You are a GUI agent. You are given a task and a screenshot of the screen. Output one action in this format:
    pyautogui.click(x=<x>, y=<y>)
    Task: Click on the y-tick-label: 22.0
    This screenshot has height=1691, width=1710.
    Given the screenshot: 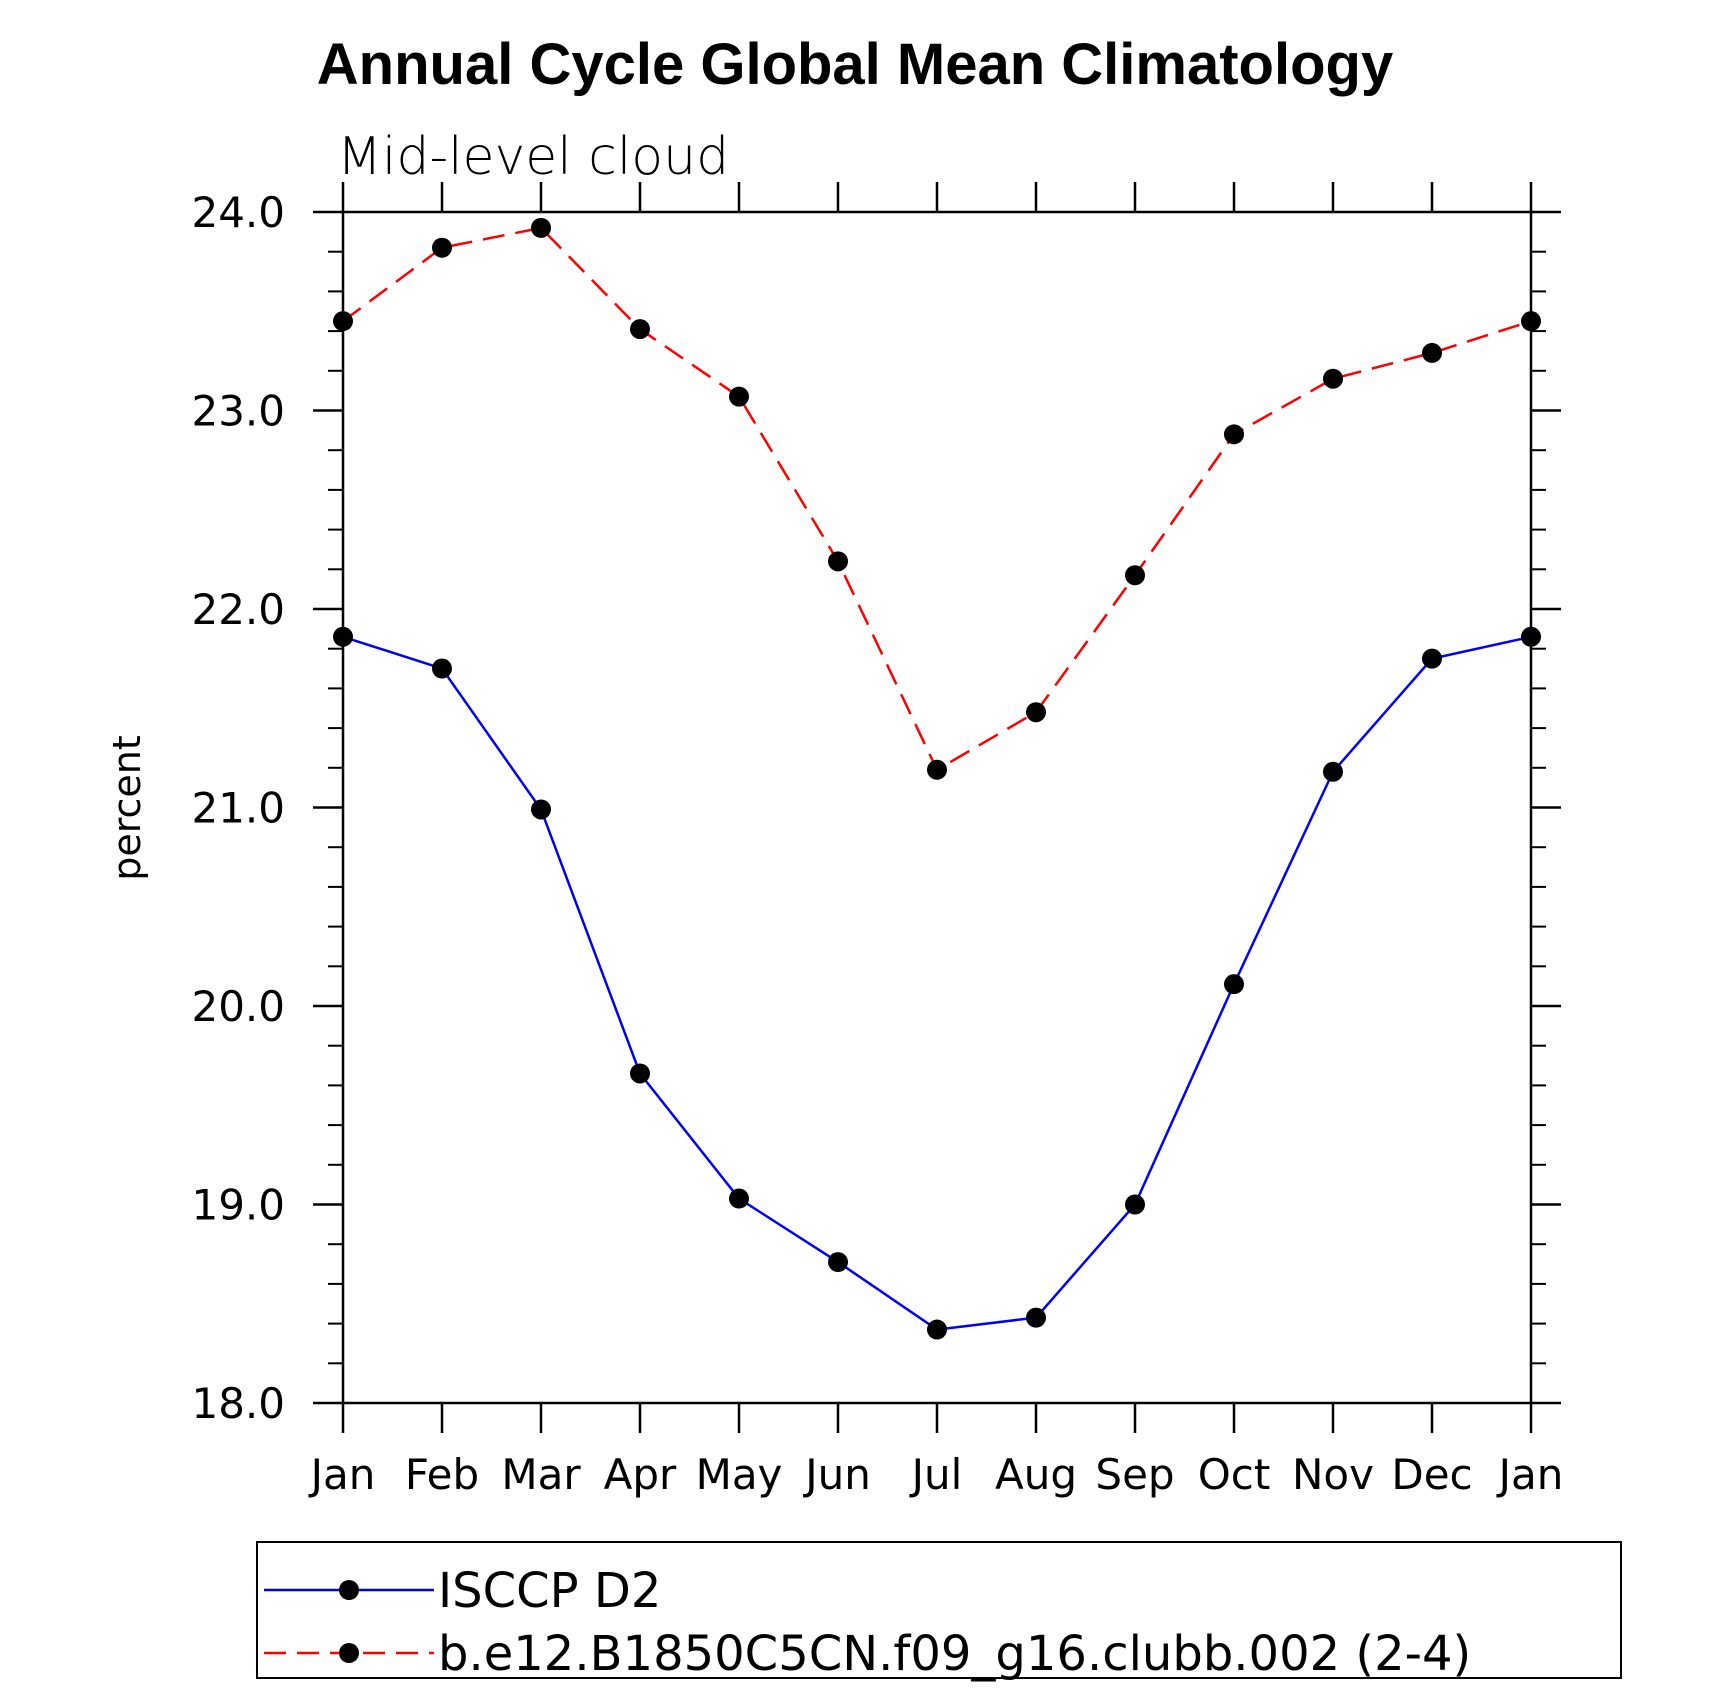 What is the action you would take?
    pyautogui.click(x=238, y=609)
    